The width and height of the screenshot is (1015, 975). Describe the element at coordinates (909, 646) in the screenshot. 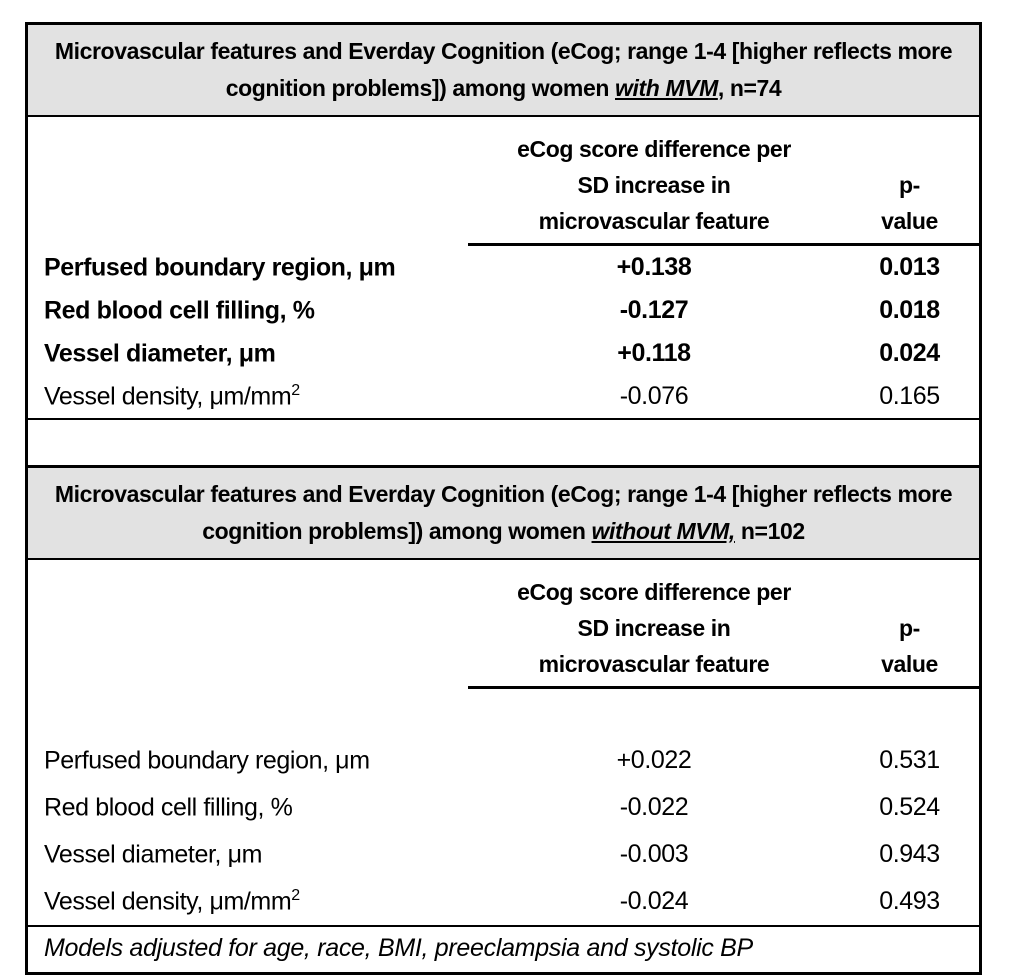

I see `table2-pvalue-column-header: p- value` at that location.